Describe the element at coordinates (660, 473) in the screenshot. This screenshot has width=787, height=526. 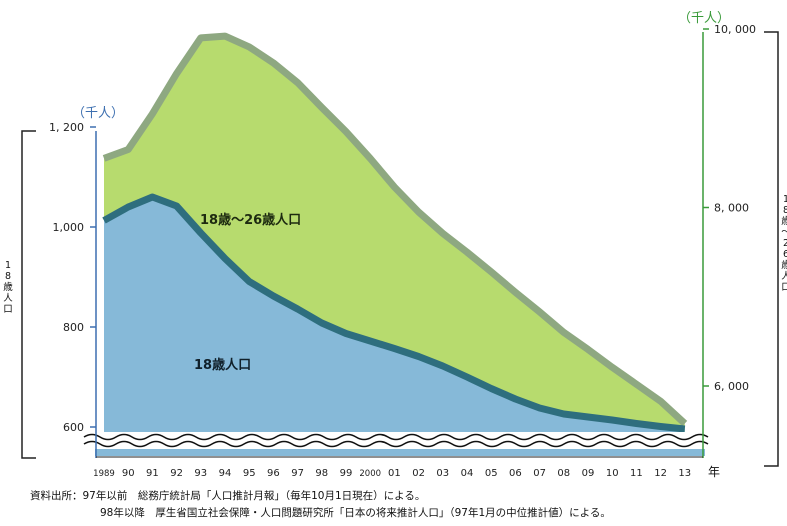
I see `x-tick-label: 12` at that location.